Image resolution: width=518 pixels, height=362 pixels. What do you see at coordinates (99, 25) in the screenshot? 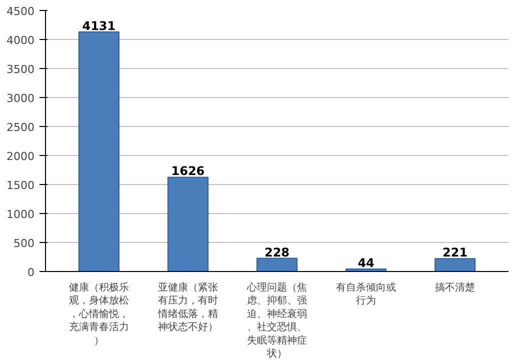
I see `data-label: 4131` at bounding box center [99, 25].